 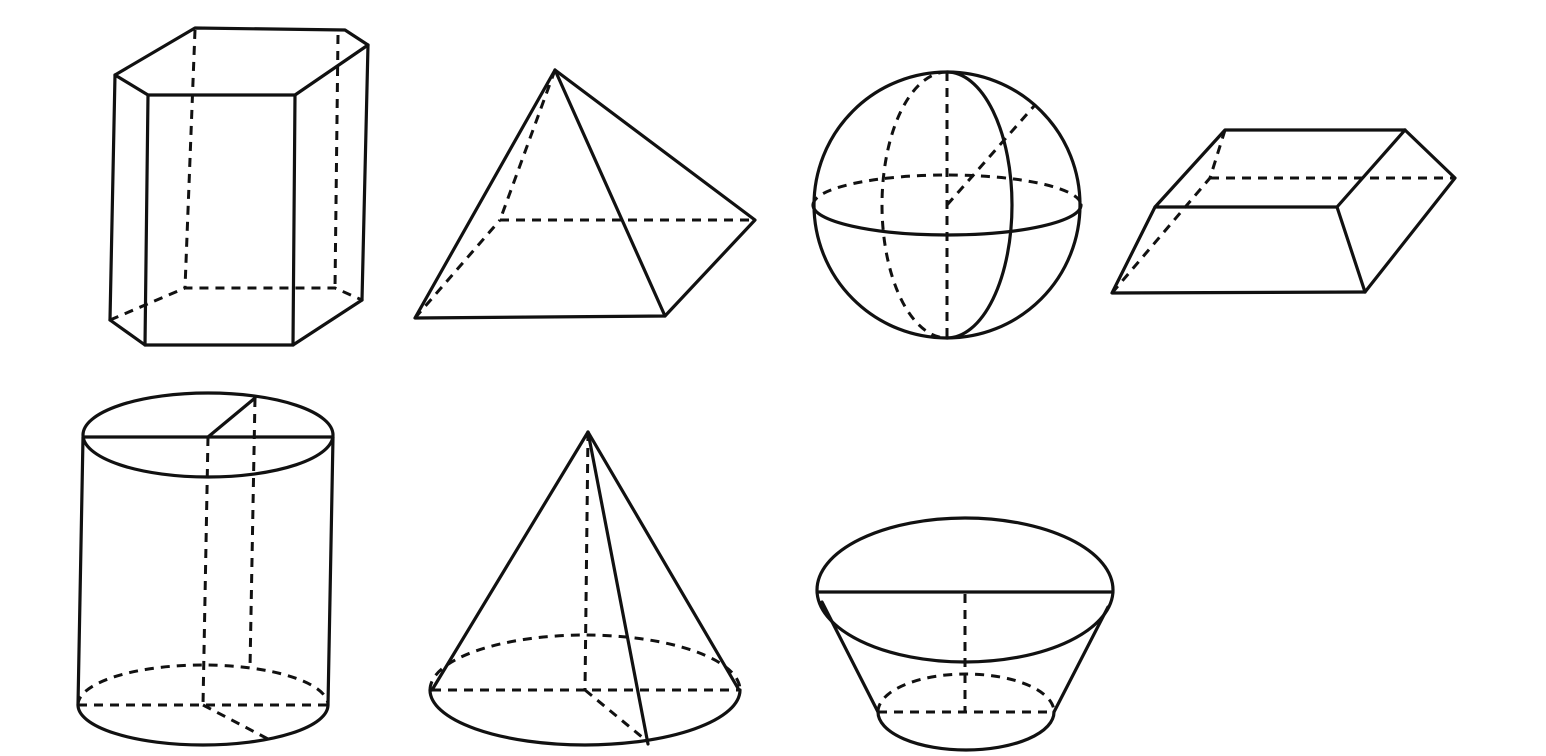 What do you see at coordinates (239, 186) in the screenshot?
I see `hexagonal-prism` at bounding box center [239, 186].